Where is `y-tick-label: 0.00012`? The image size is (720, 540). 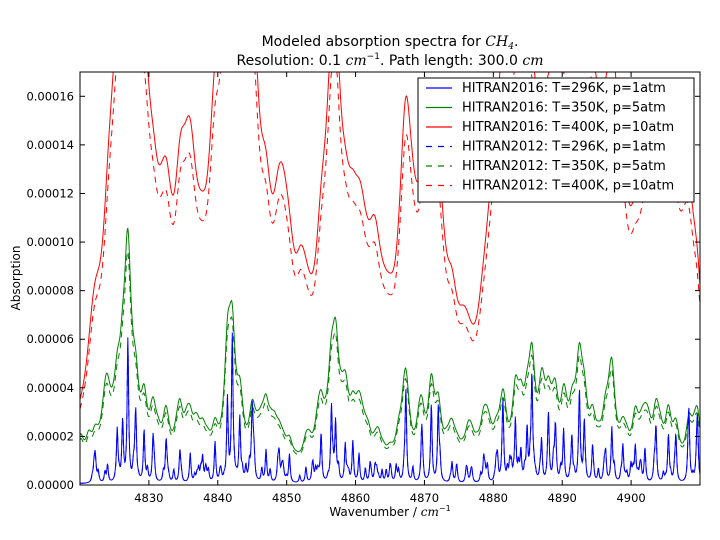 y-tick-label: 0.00012 is located at coordinates (50, 193).